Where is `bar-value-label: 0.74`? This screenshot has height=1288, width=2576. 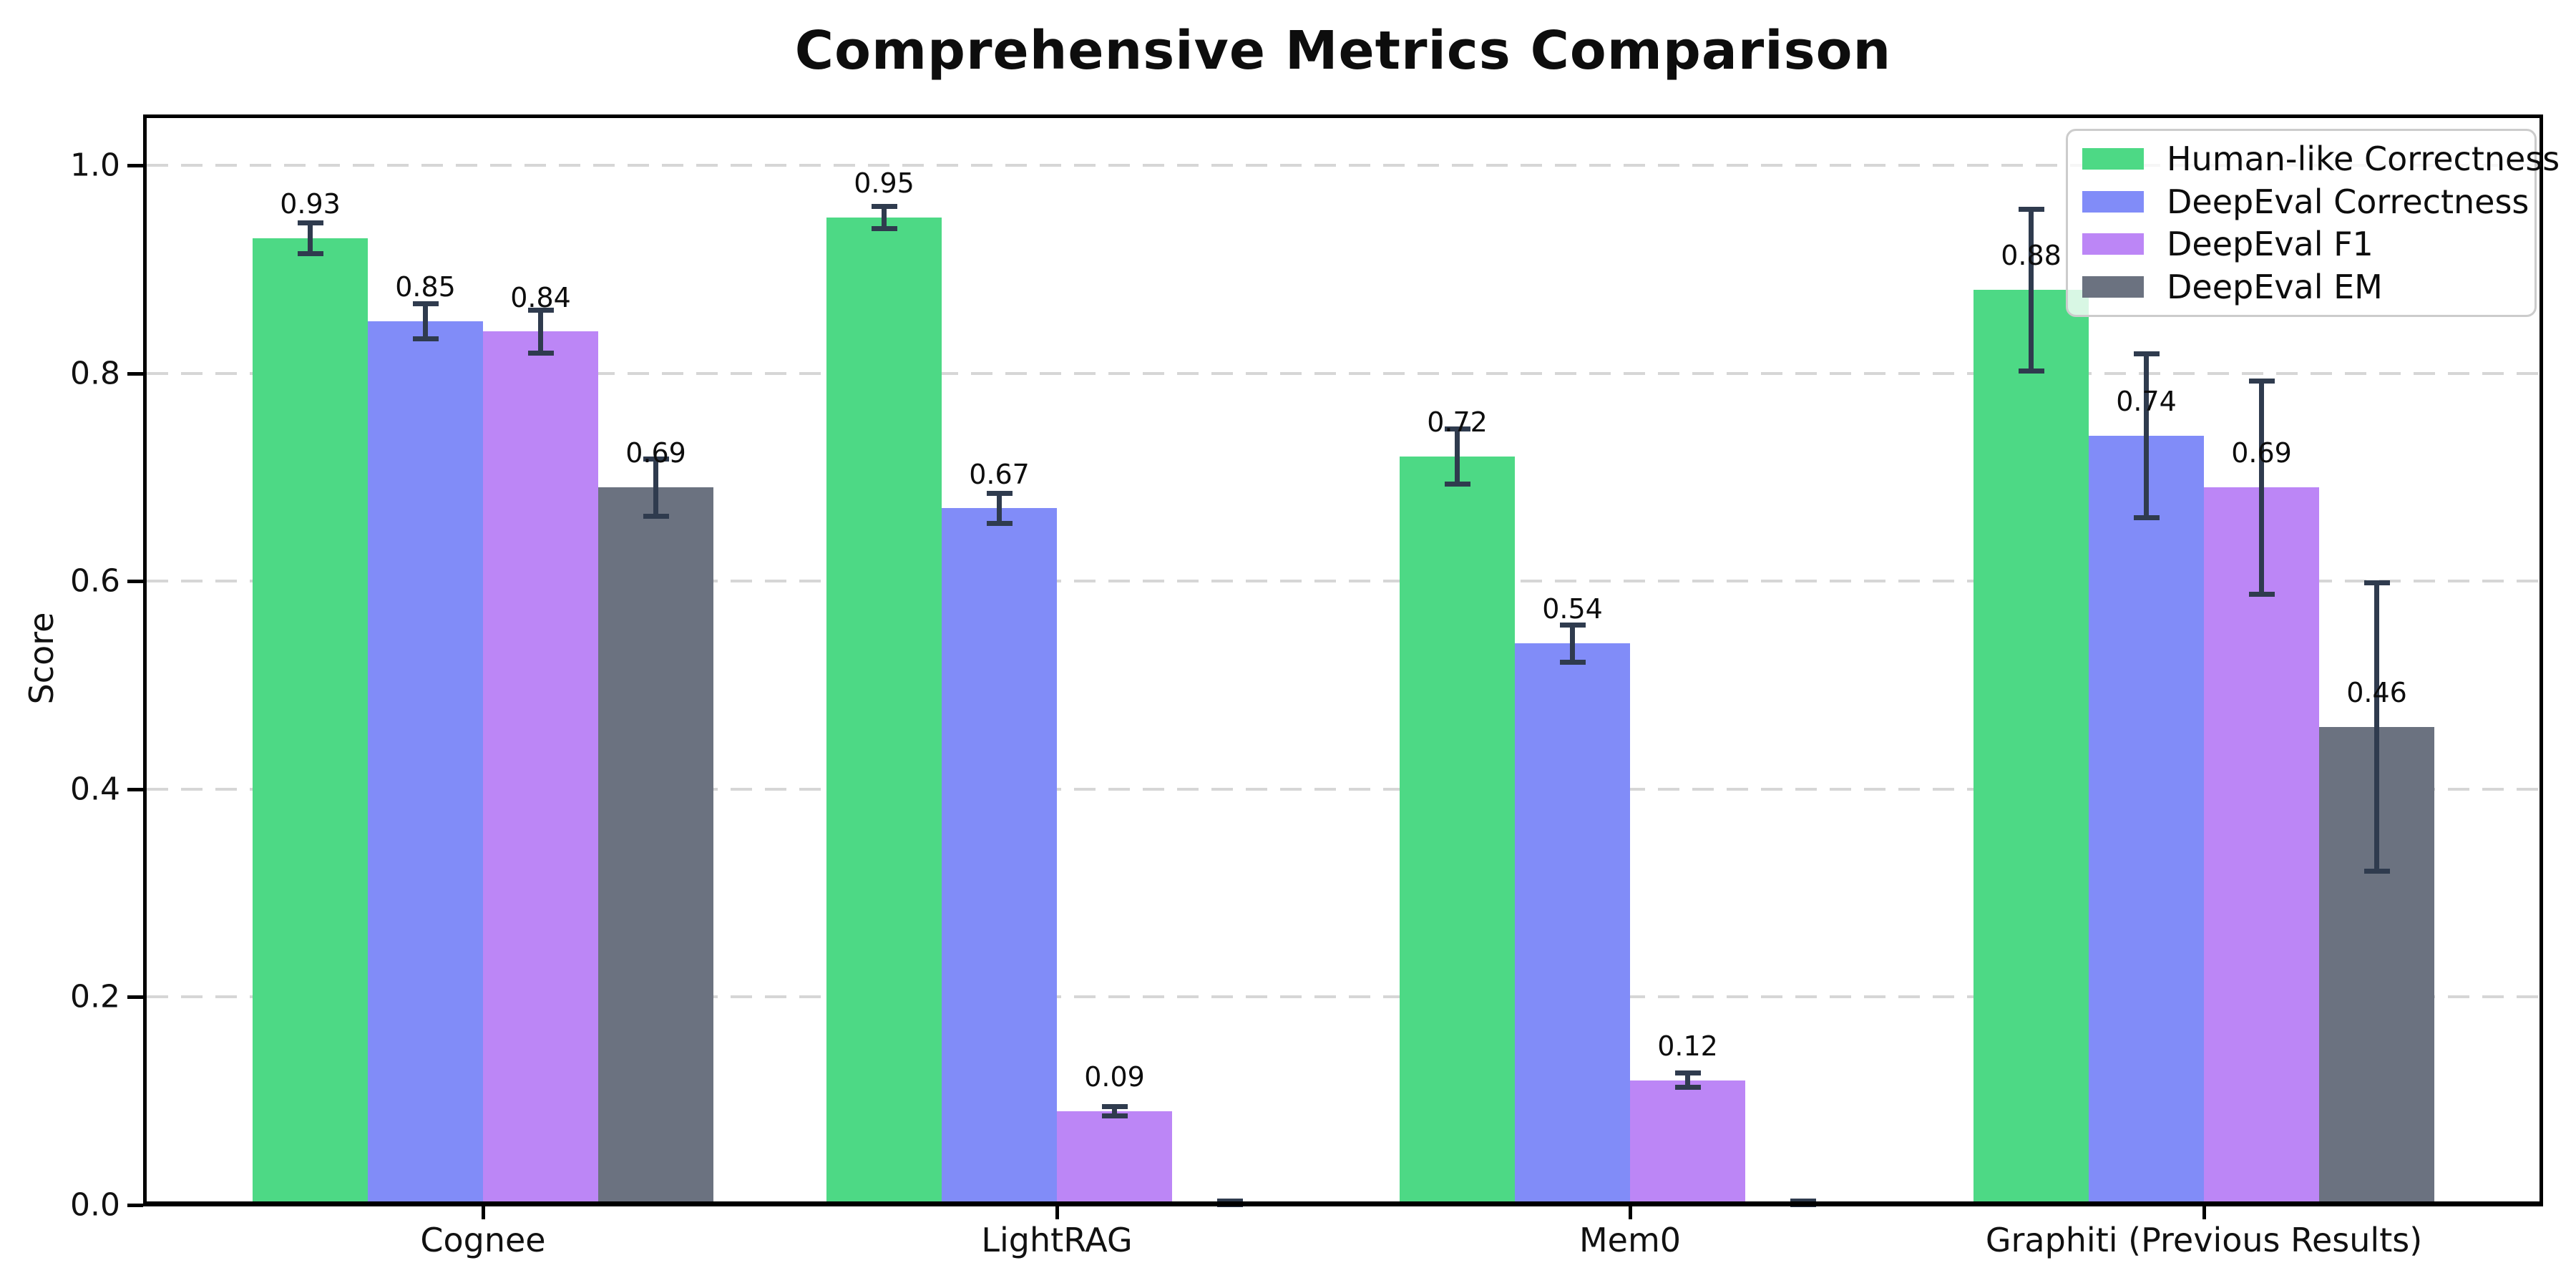 bar-value-label: 0.74 is located at coordinates (2146, 401).